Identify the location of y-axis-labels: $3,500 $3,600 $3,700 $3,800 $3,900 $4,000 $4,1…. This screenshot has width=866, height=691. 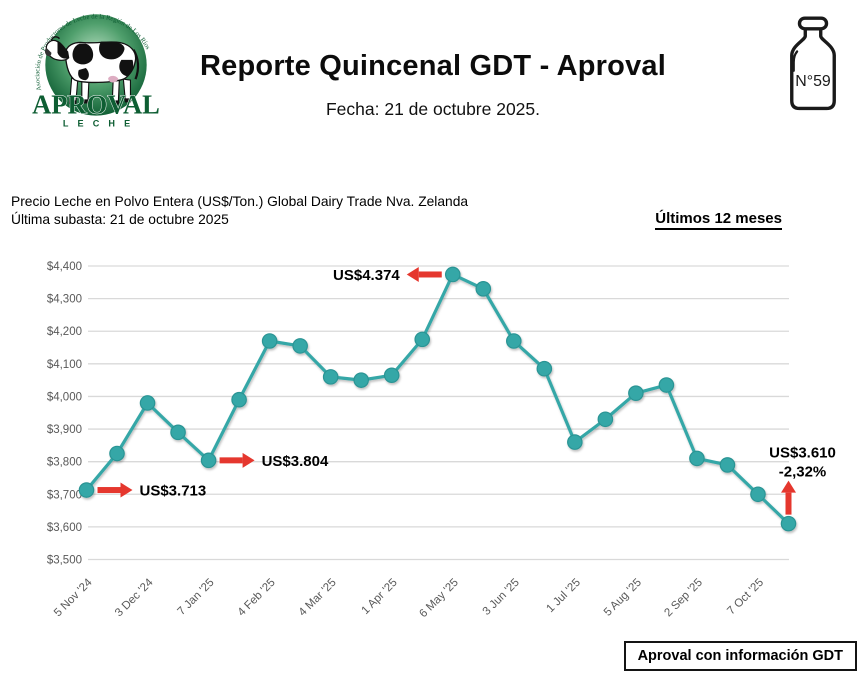
(64, 414).